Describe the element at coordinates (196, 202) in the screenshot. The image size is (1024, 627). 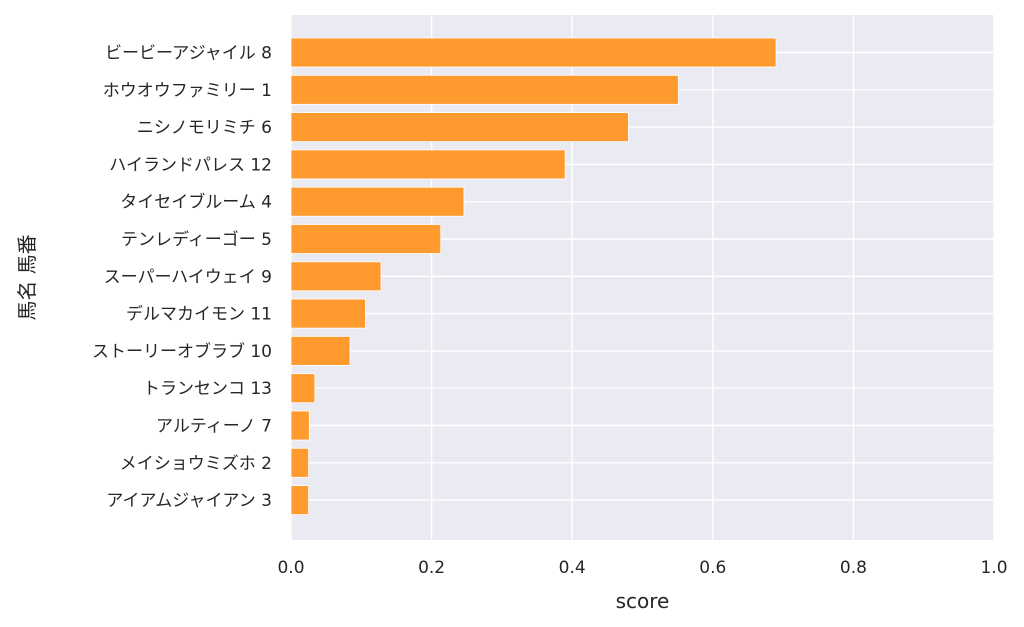
I see `y-tick-label: タイセイブルーム 4` at that location.